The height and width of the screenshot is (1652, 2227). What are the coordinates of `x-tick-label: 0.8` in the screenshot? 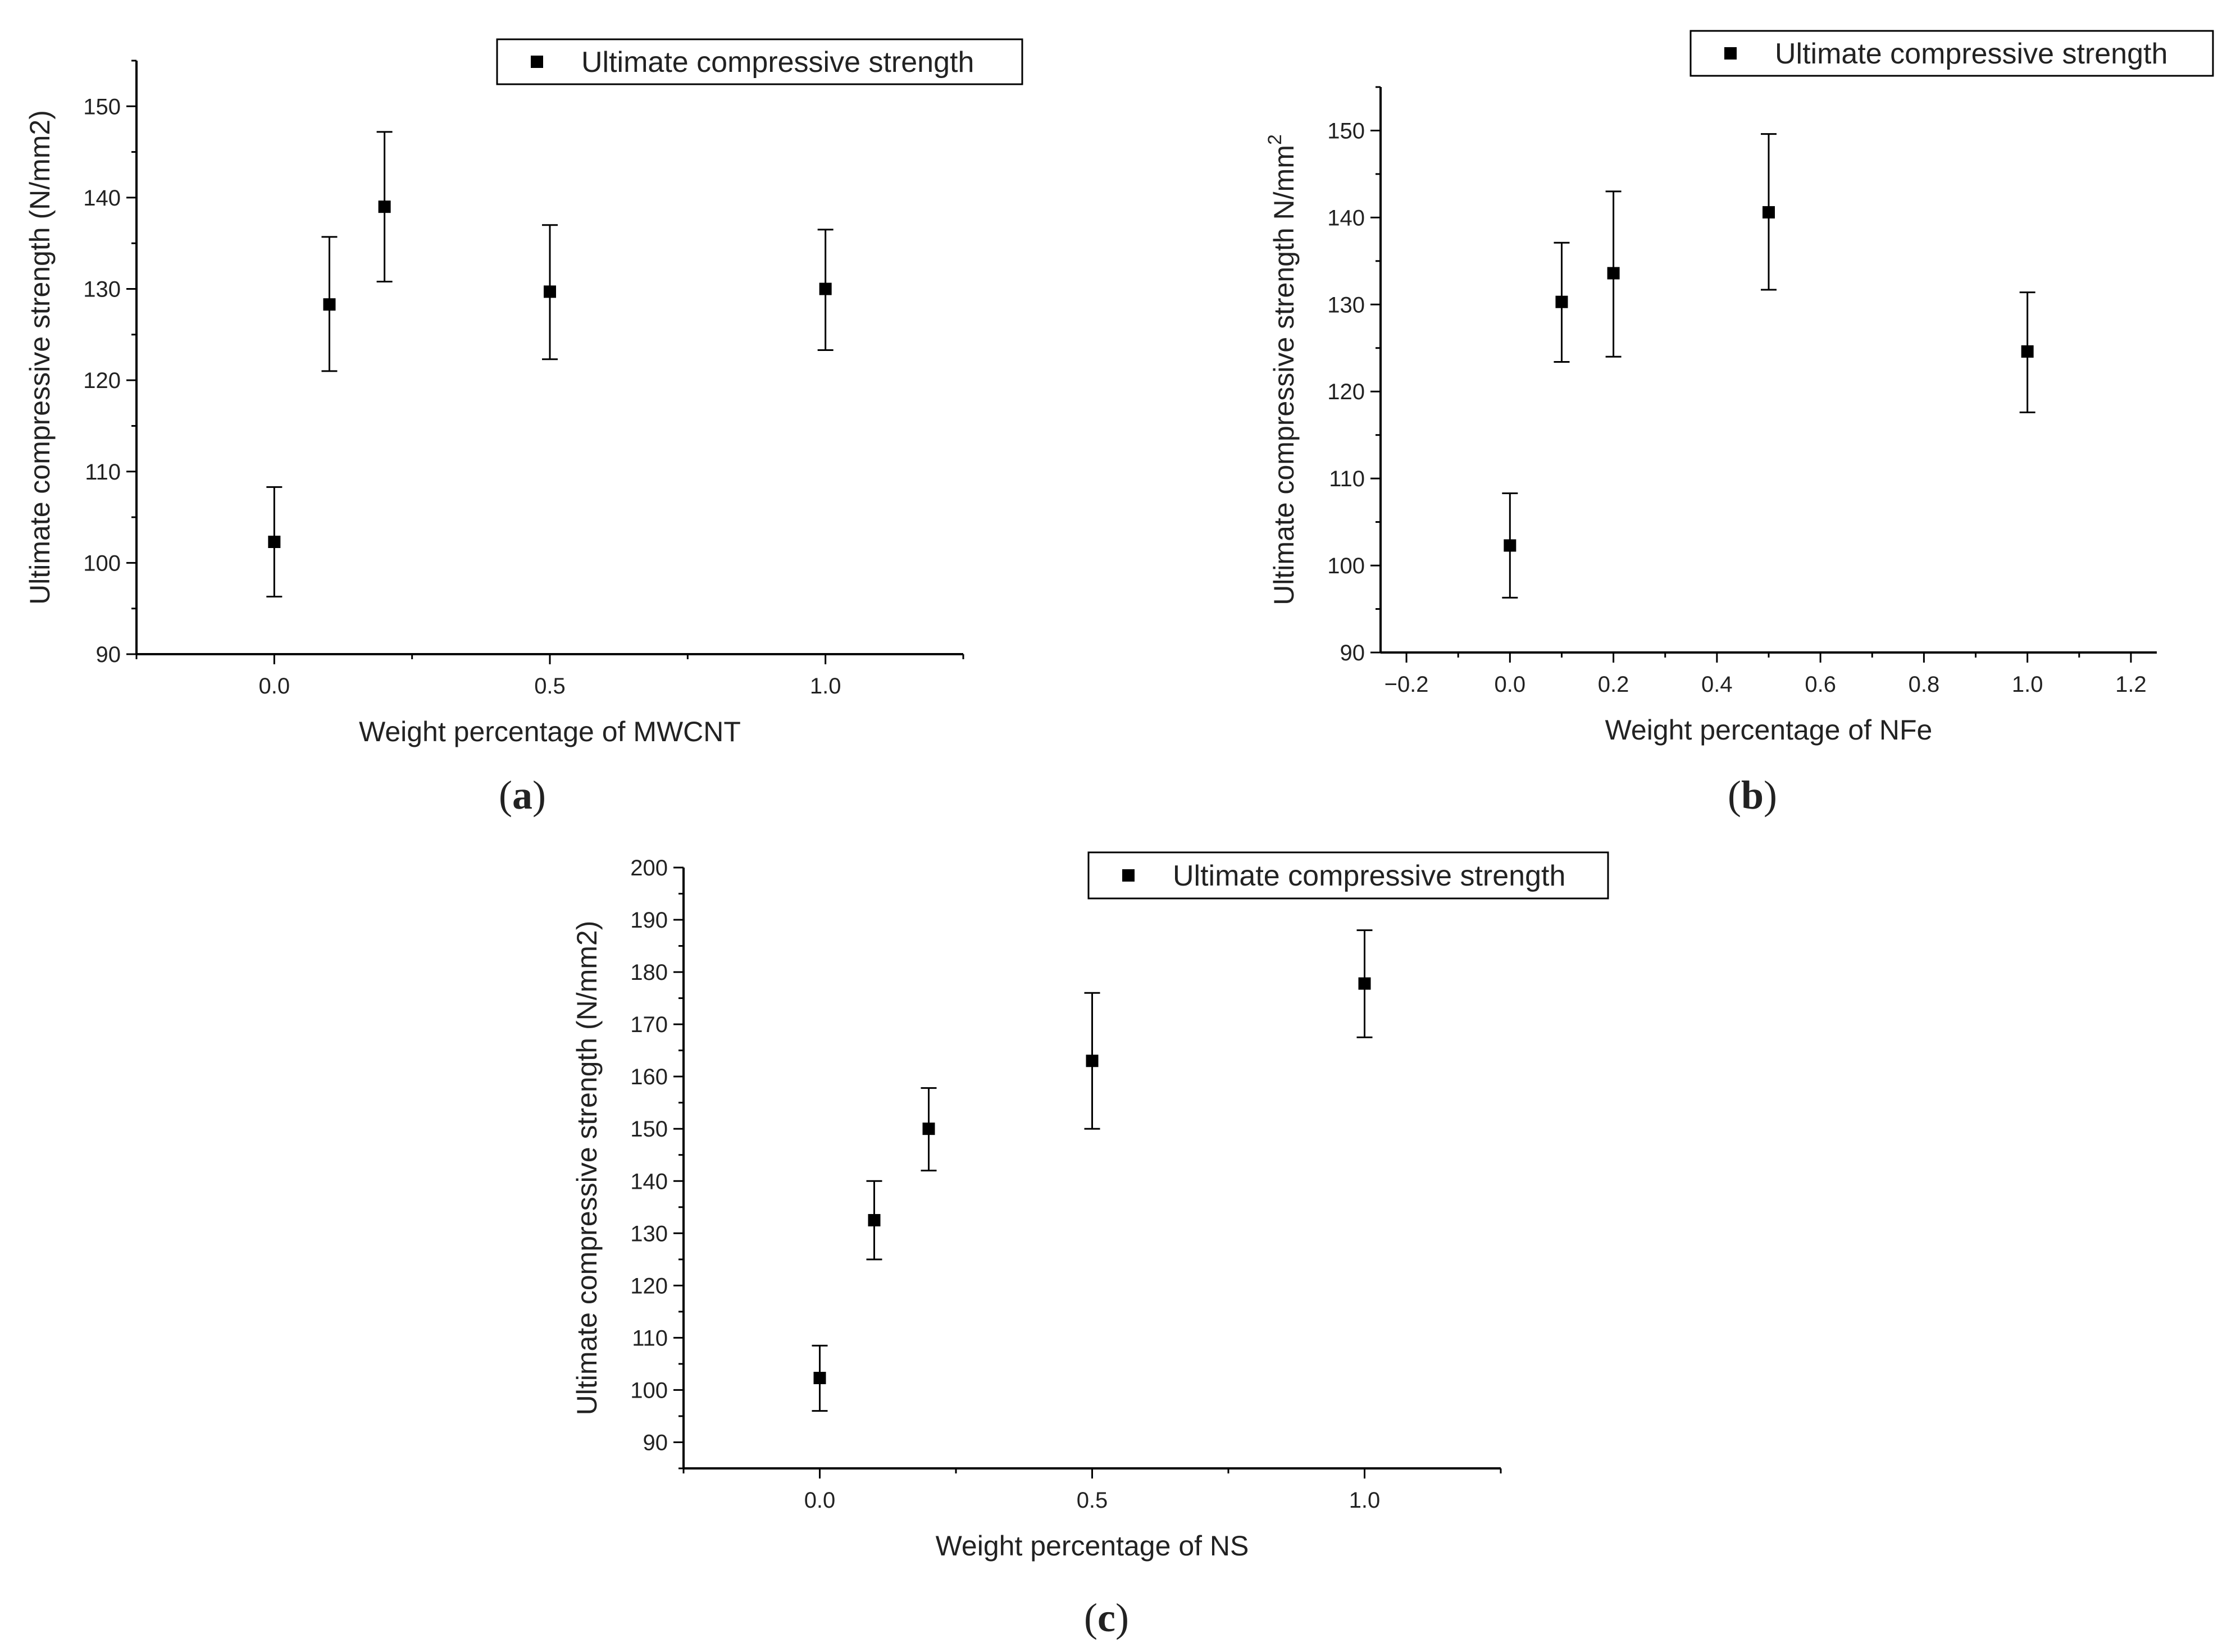 It's located at (1924, 684).